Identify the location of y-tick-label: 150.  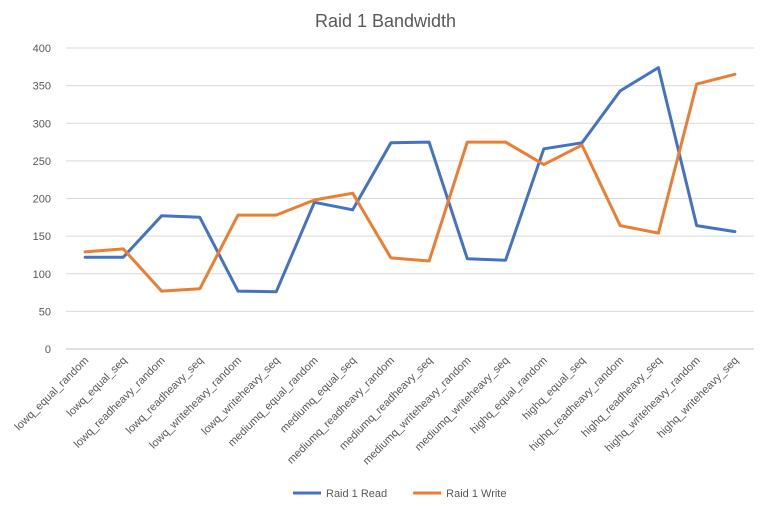
(42, 237).